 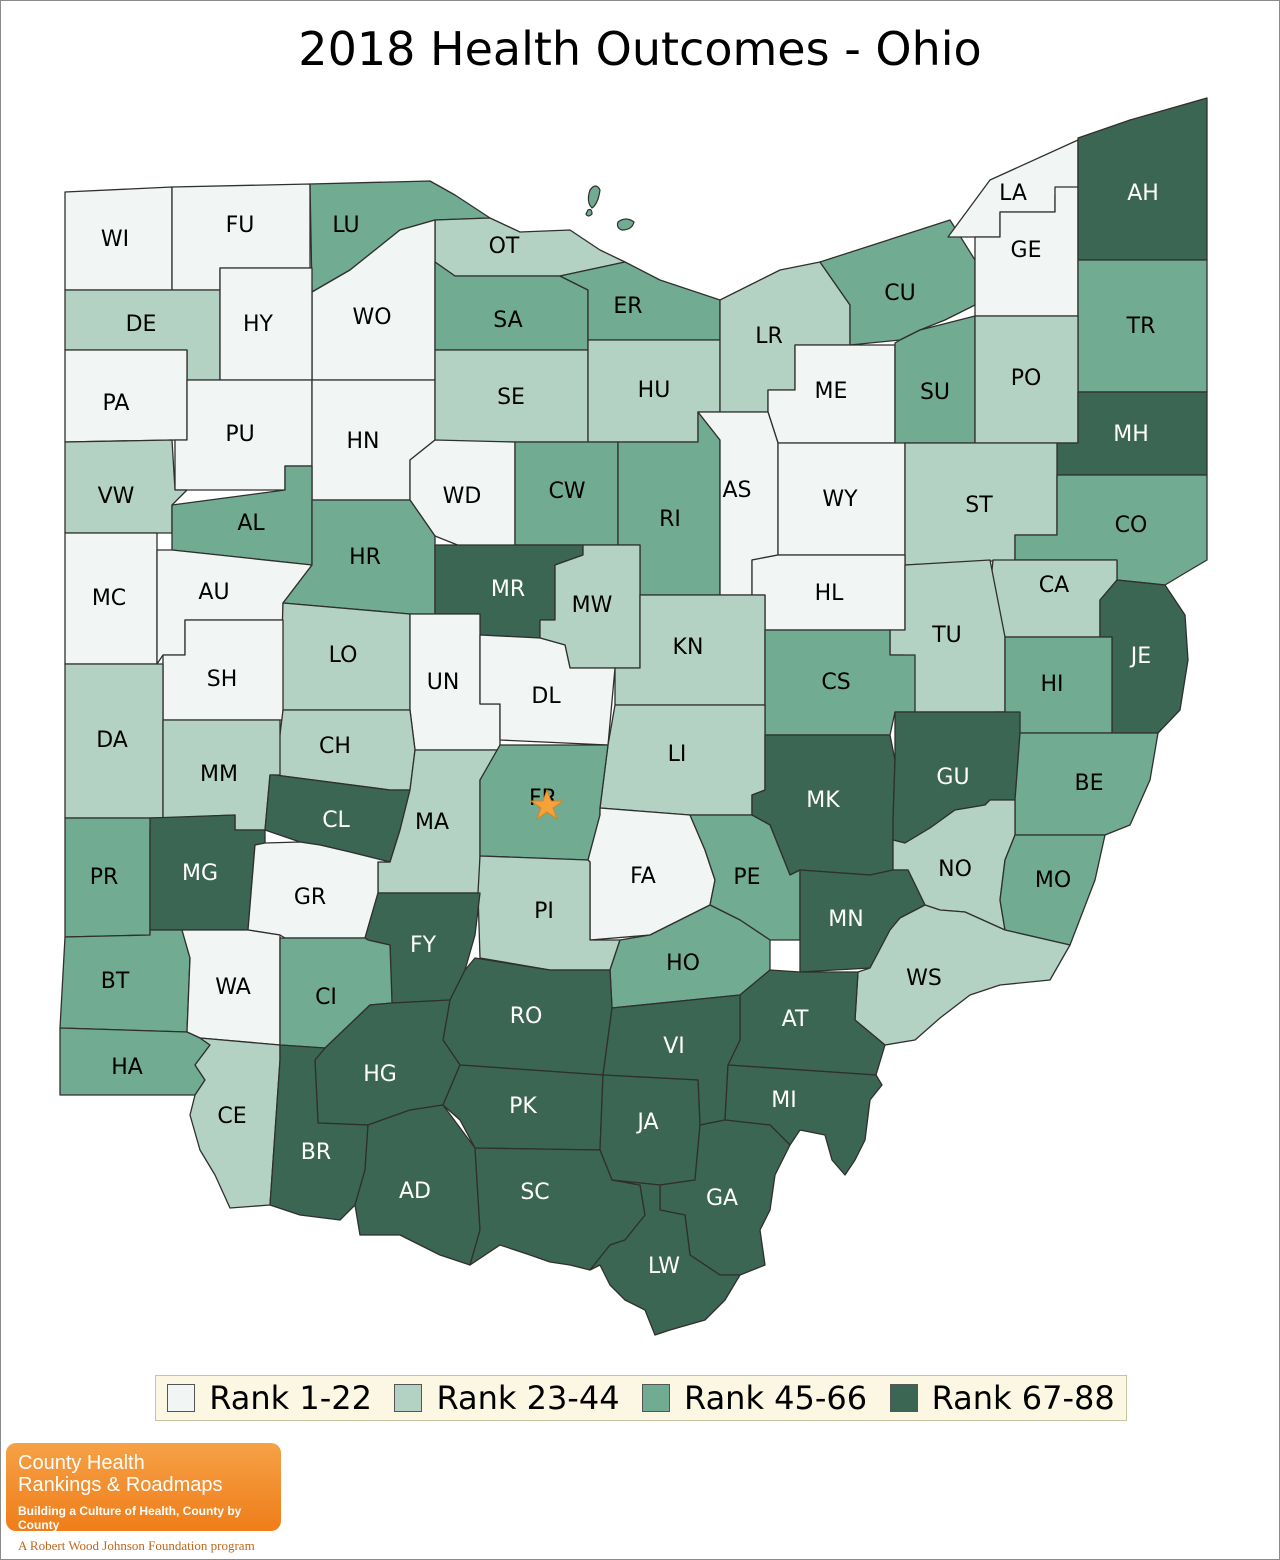 What do you see at coordinates (955, 869) in the screenshot?
I see `county-label-no: NO` at bounding box center [955, 869].